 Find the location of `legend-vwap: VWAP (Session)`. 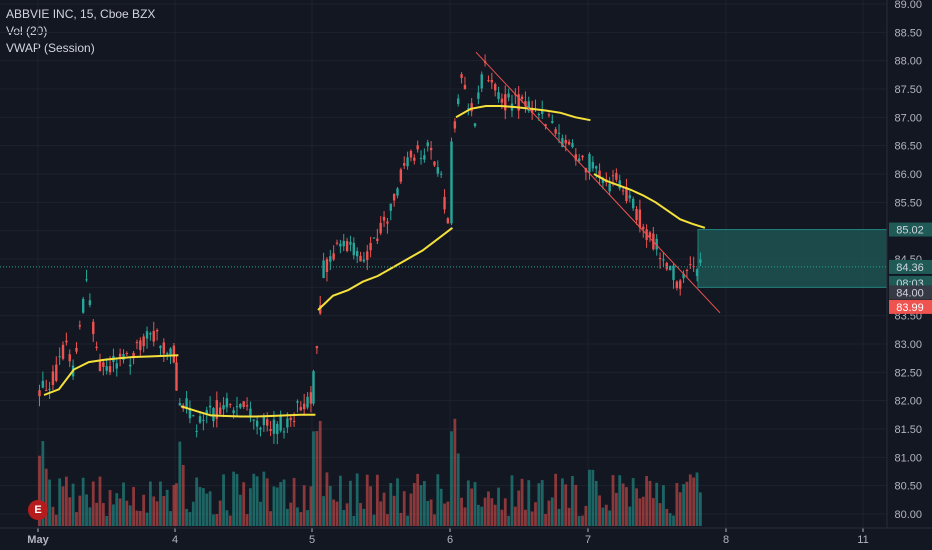

legend-vwap: VWAP (Session) is located at coordinates (50, 48).